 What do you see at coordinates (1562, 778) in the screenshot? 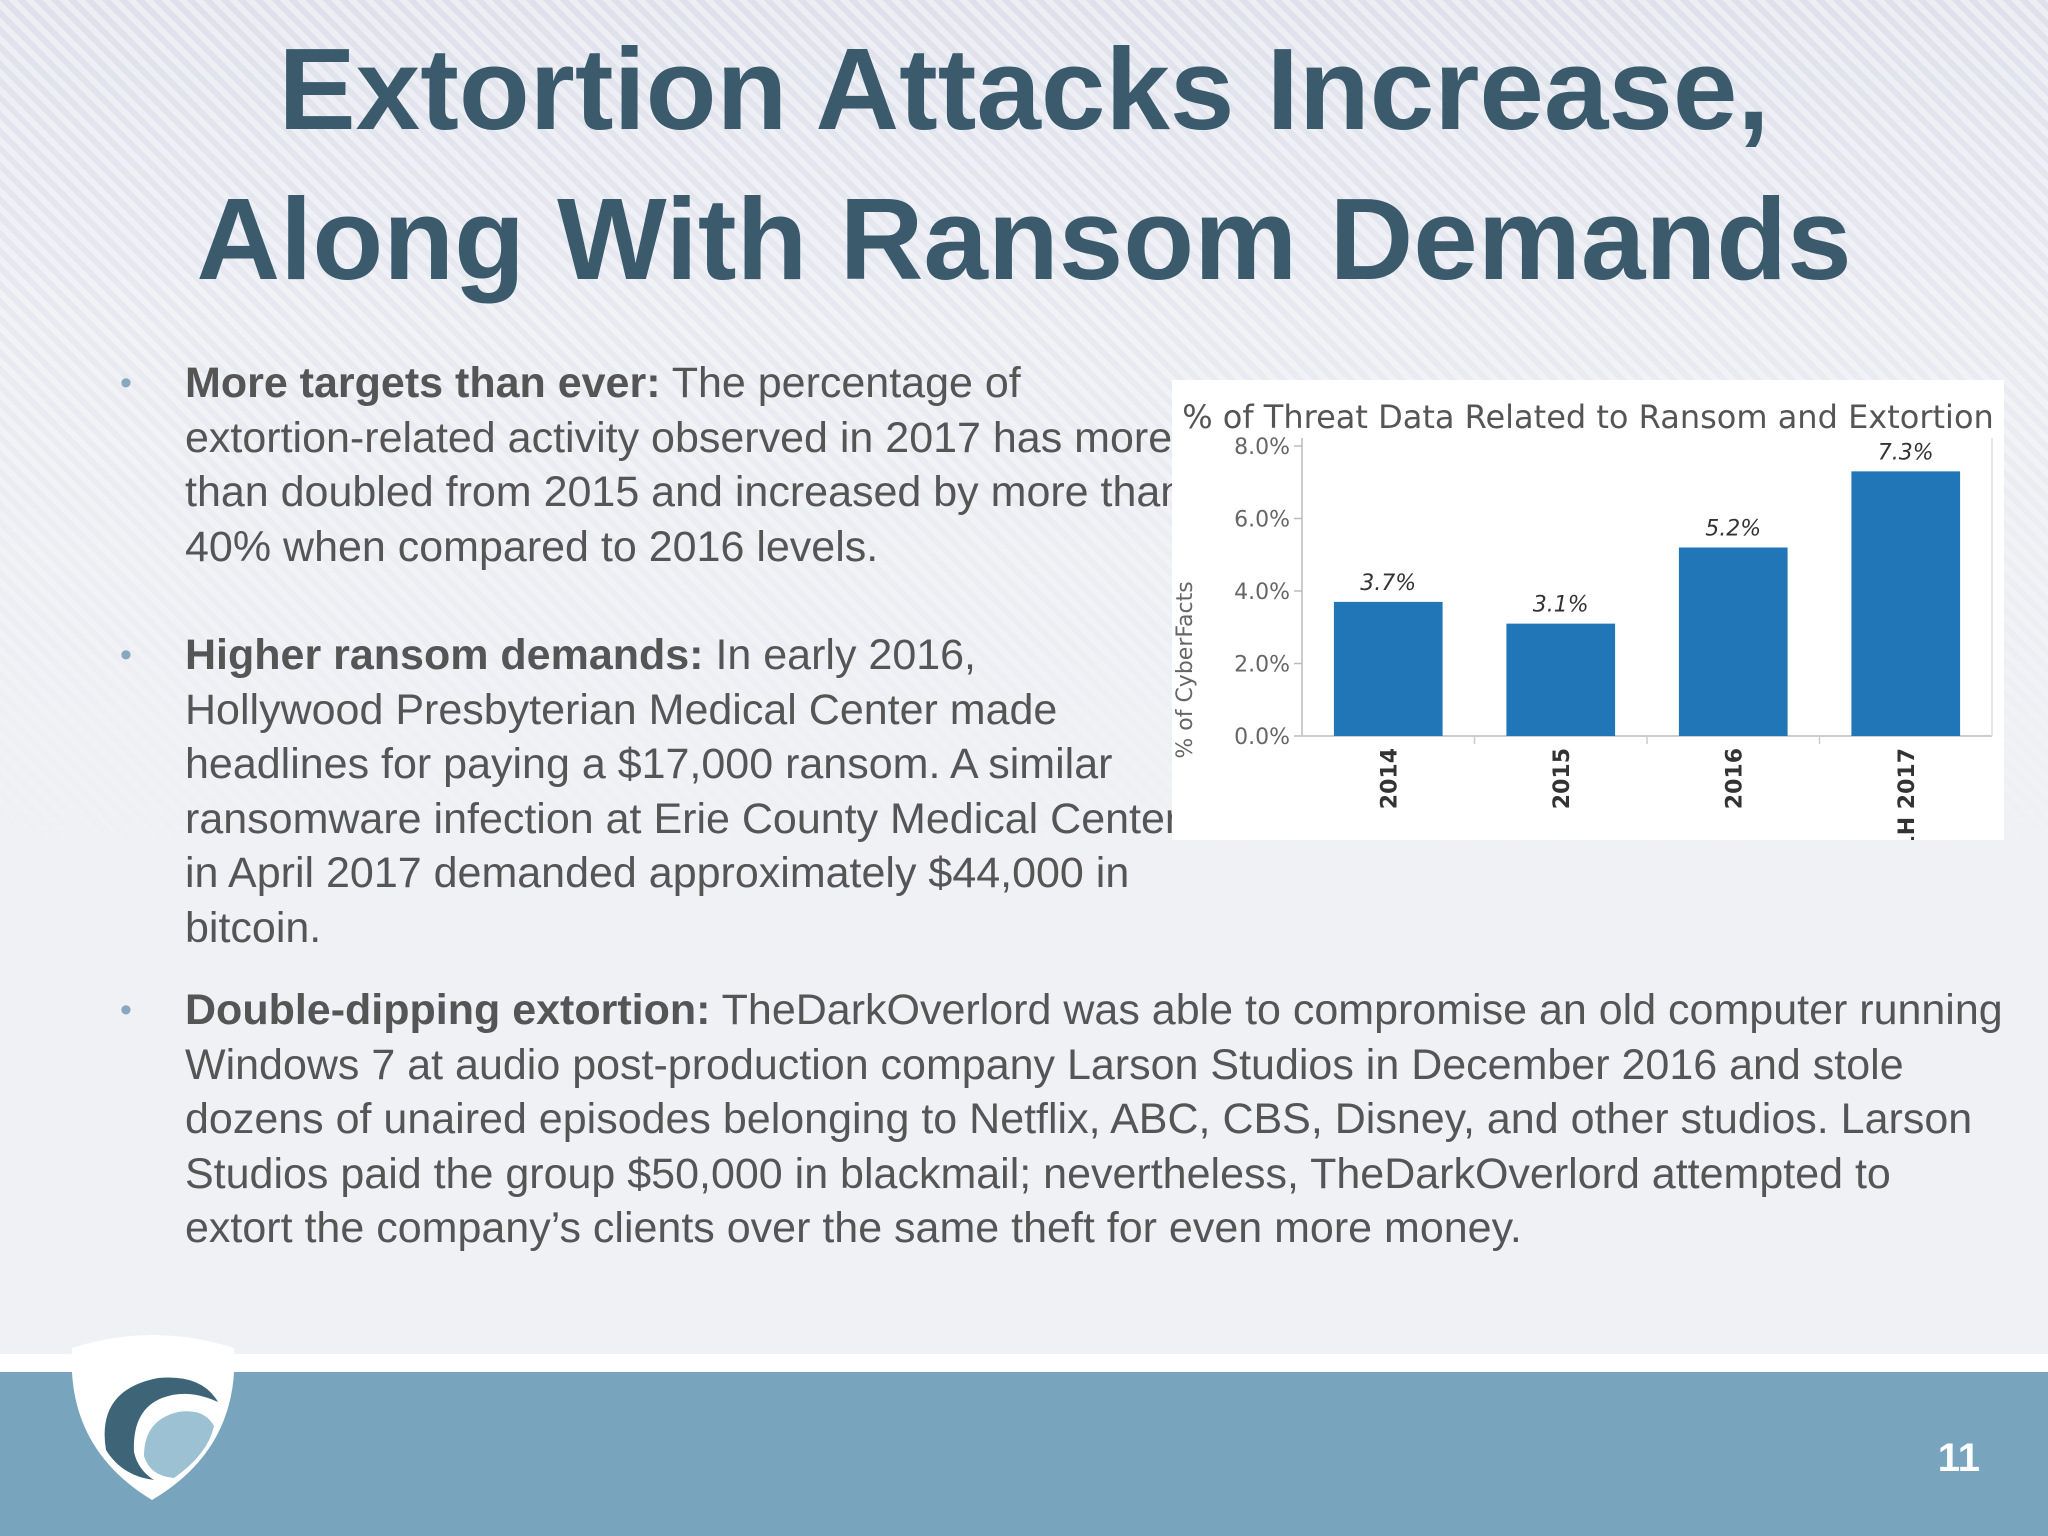
I see `chart-x-category-label: 2015` at bounding box center [1562, 778].